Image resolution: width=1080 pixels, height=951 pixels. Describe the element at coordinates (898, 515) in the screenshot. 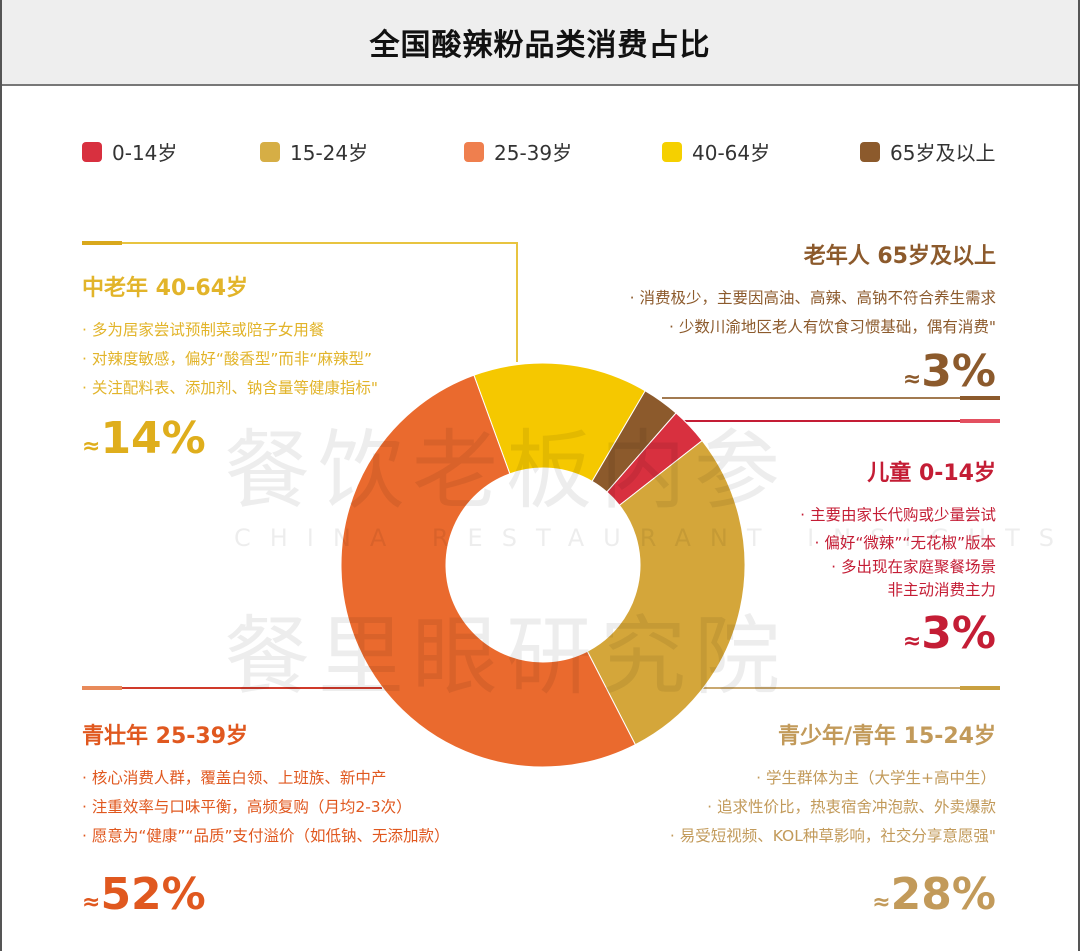

I see `bullet: · 主要由家长代购或少量尝试` at that location.